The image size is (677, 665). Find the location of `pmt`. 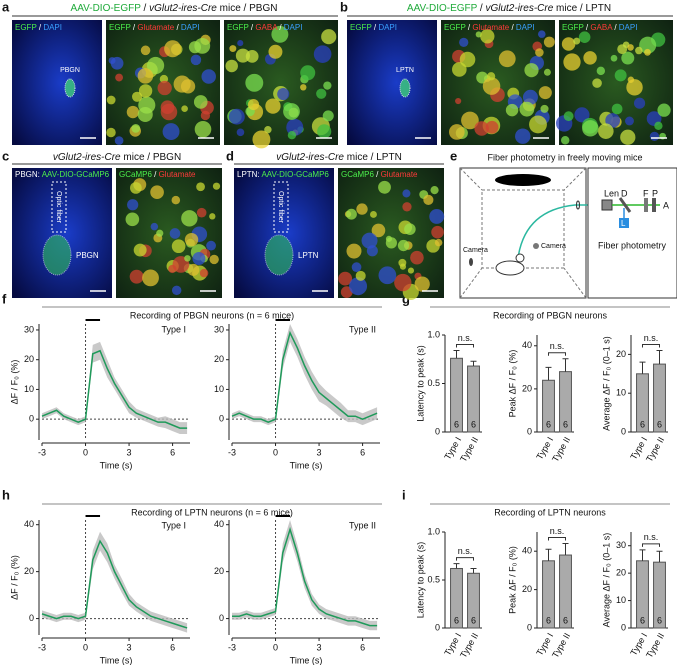

pmt is located at coordinates (654, 205).